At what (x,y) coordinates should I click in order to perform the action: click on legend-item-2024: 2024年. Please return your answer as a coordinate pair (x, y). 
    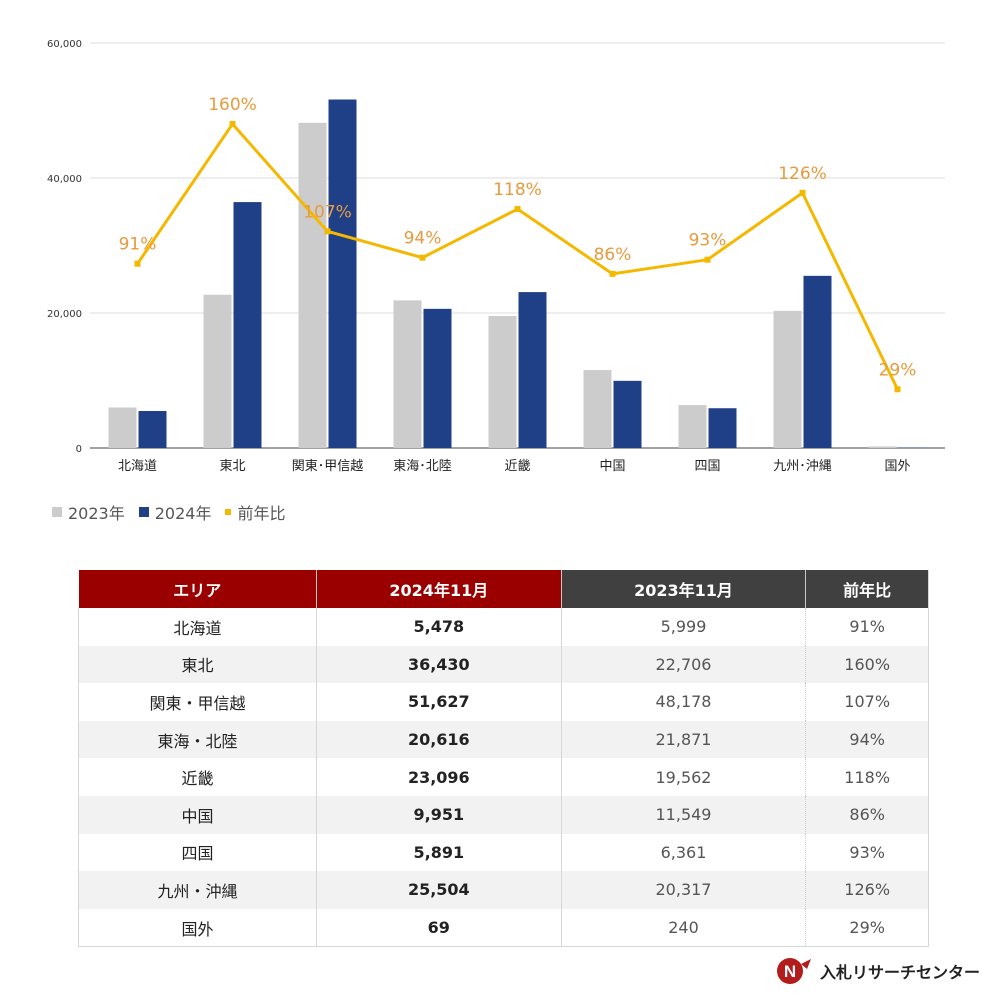
    Looking at the image, I should click on (175, 512).